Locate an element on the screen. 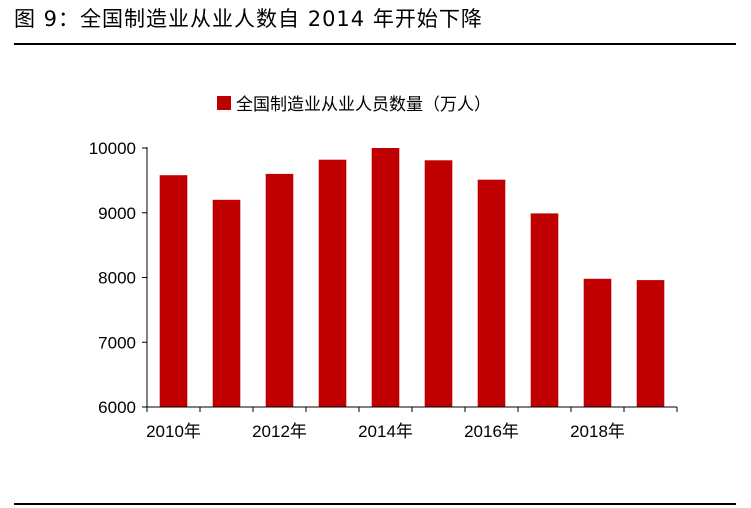 This screenshot has height=508, width=751. legend-label: 全国制造业从业人员数量（万人） is located at coordinates (363, 104).